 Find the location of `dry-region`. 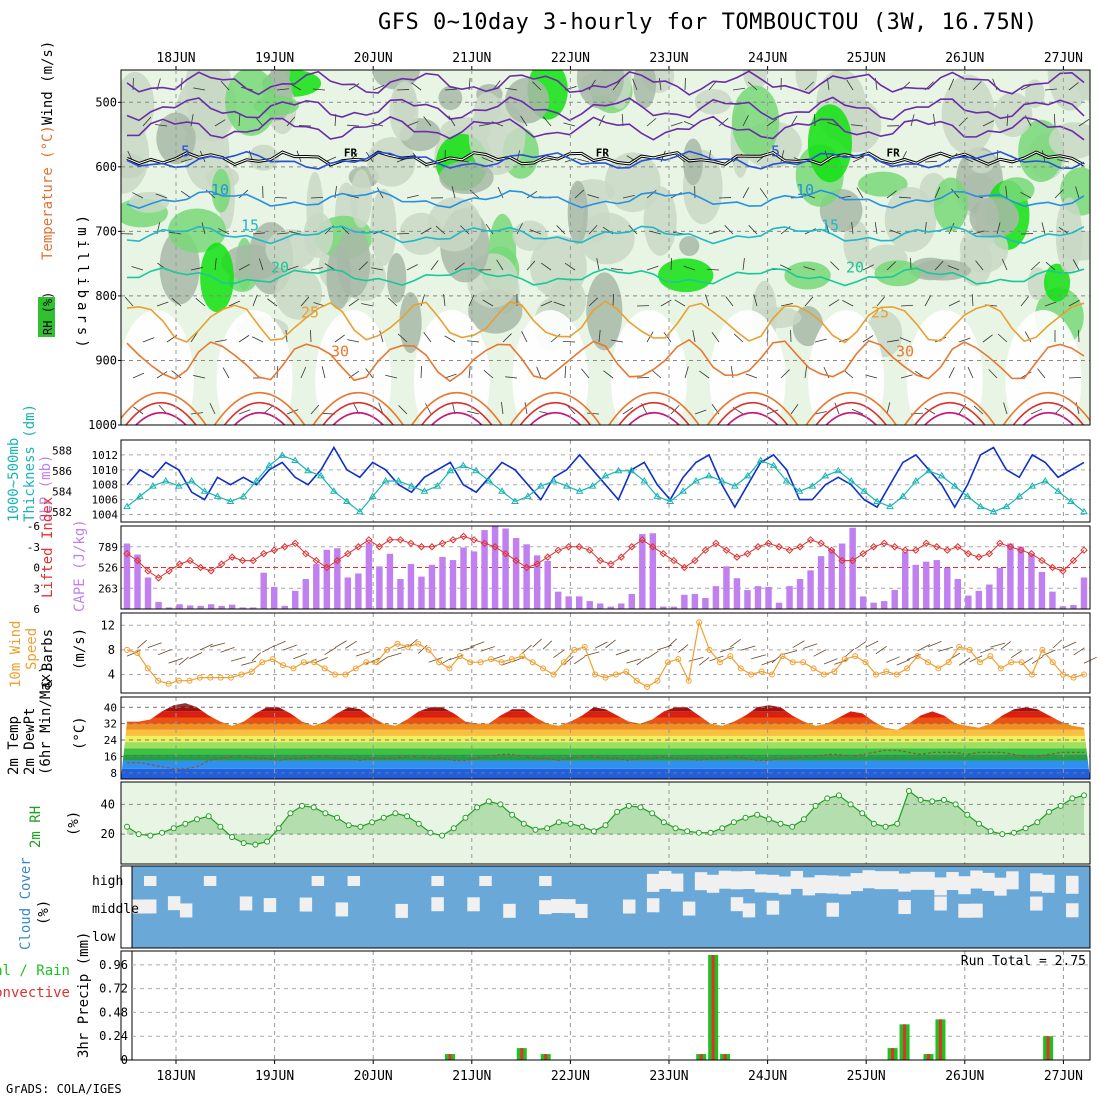

dry-region is located at coordinates (254, 367).